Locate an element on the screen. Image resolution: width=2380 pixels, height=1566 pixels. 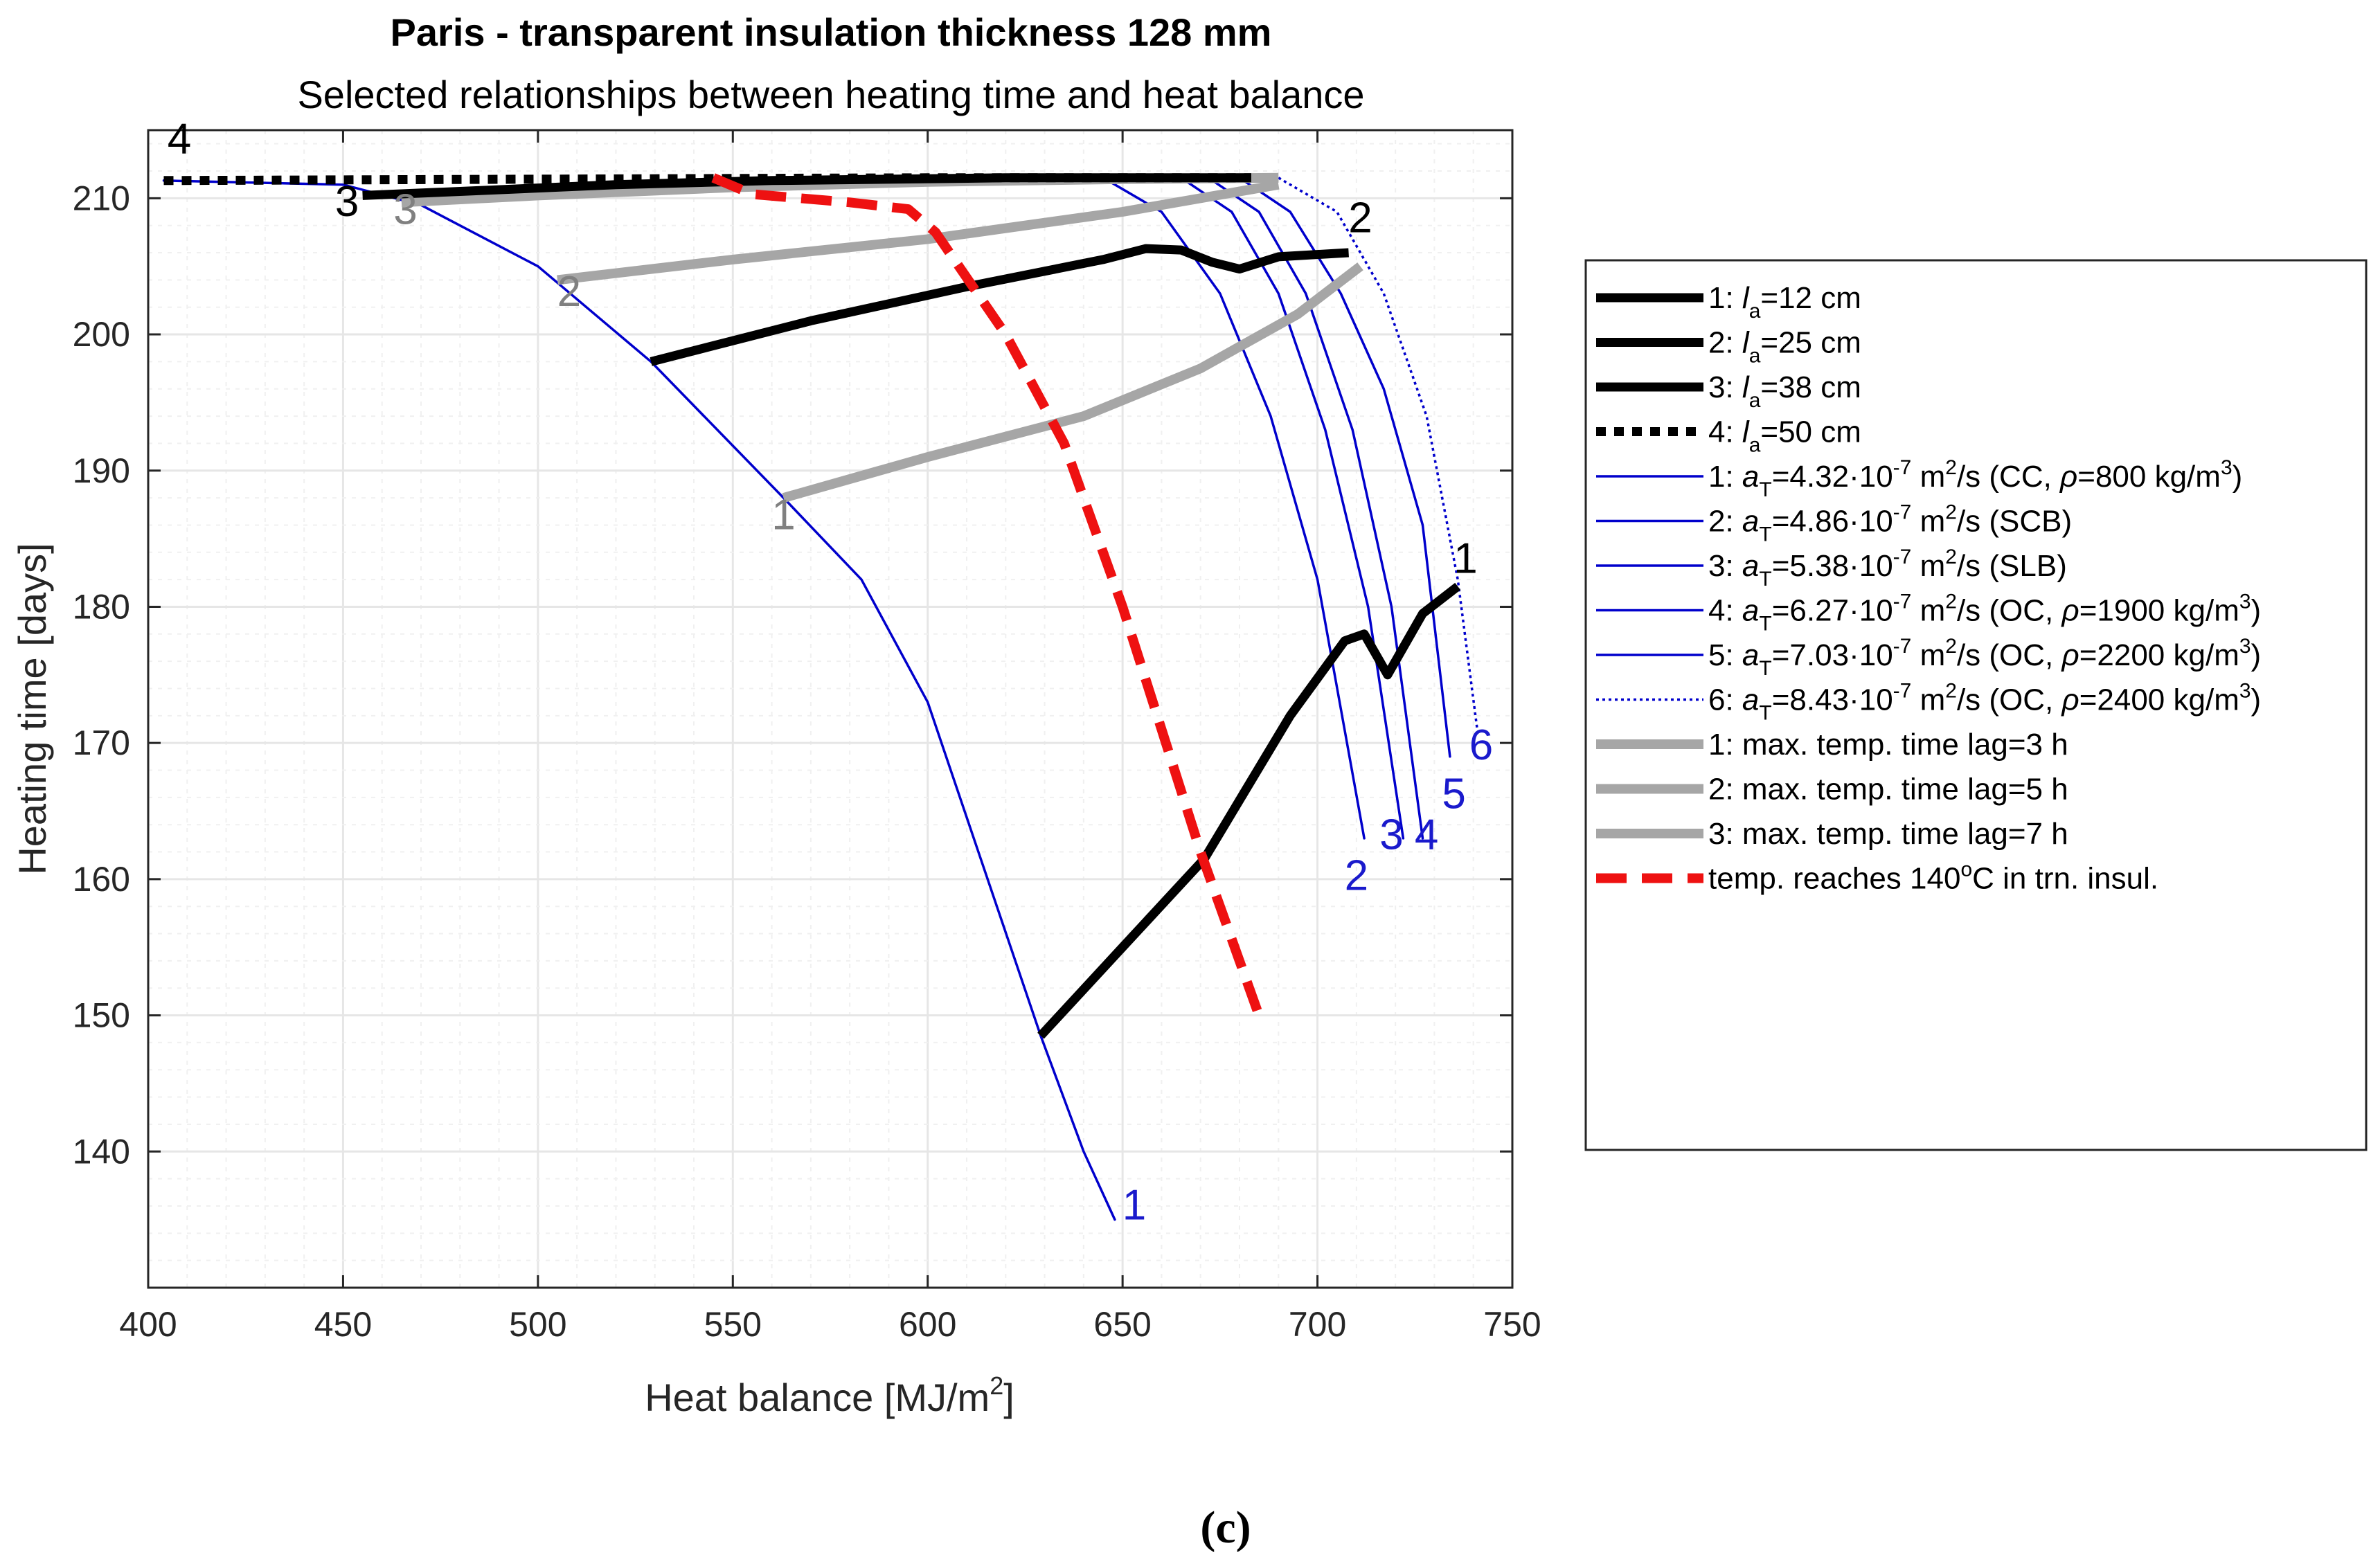
legend-entry-part: C in trn. insul. is located at coordinates (2065, 879).